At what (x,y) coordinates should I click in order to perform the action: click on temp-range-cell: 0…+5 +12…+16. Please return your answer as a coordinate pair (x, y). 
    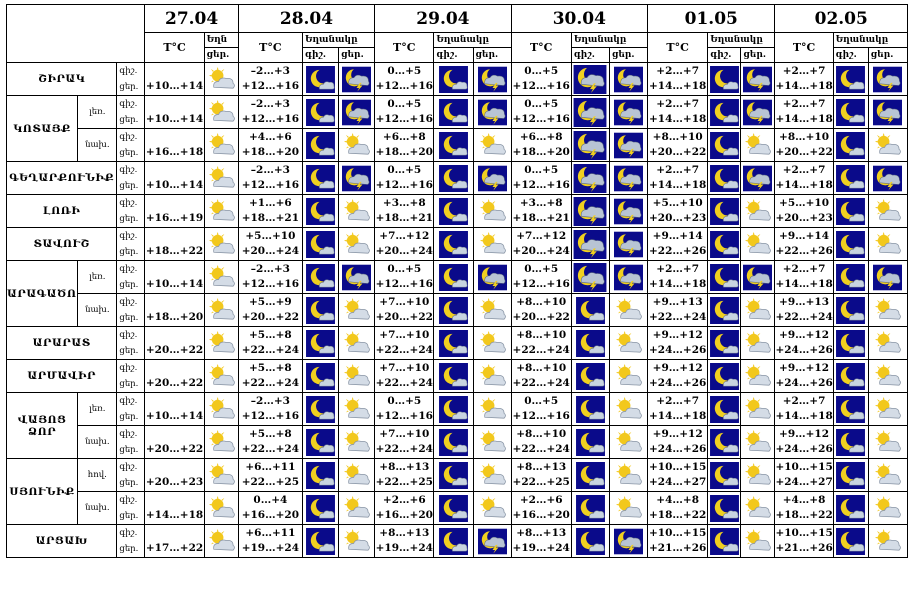
    Looking at the image, I should click on (541, 277).